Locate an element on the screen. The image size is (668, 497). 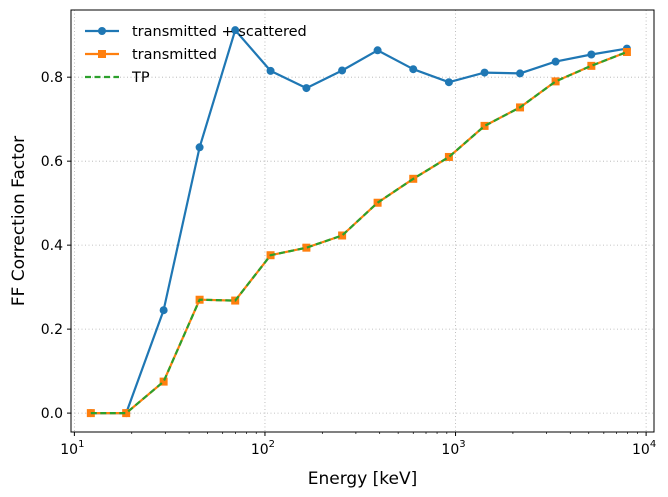
y-axis-label: FF Correction Factor is located at coordinates (19, 221).